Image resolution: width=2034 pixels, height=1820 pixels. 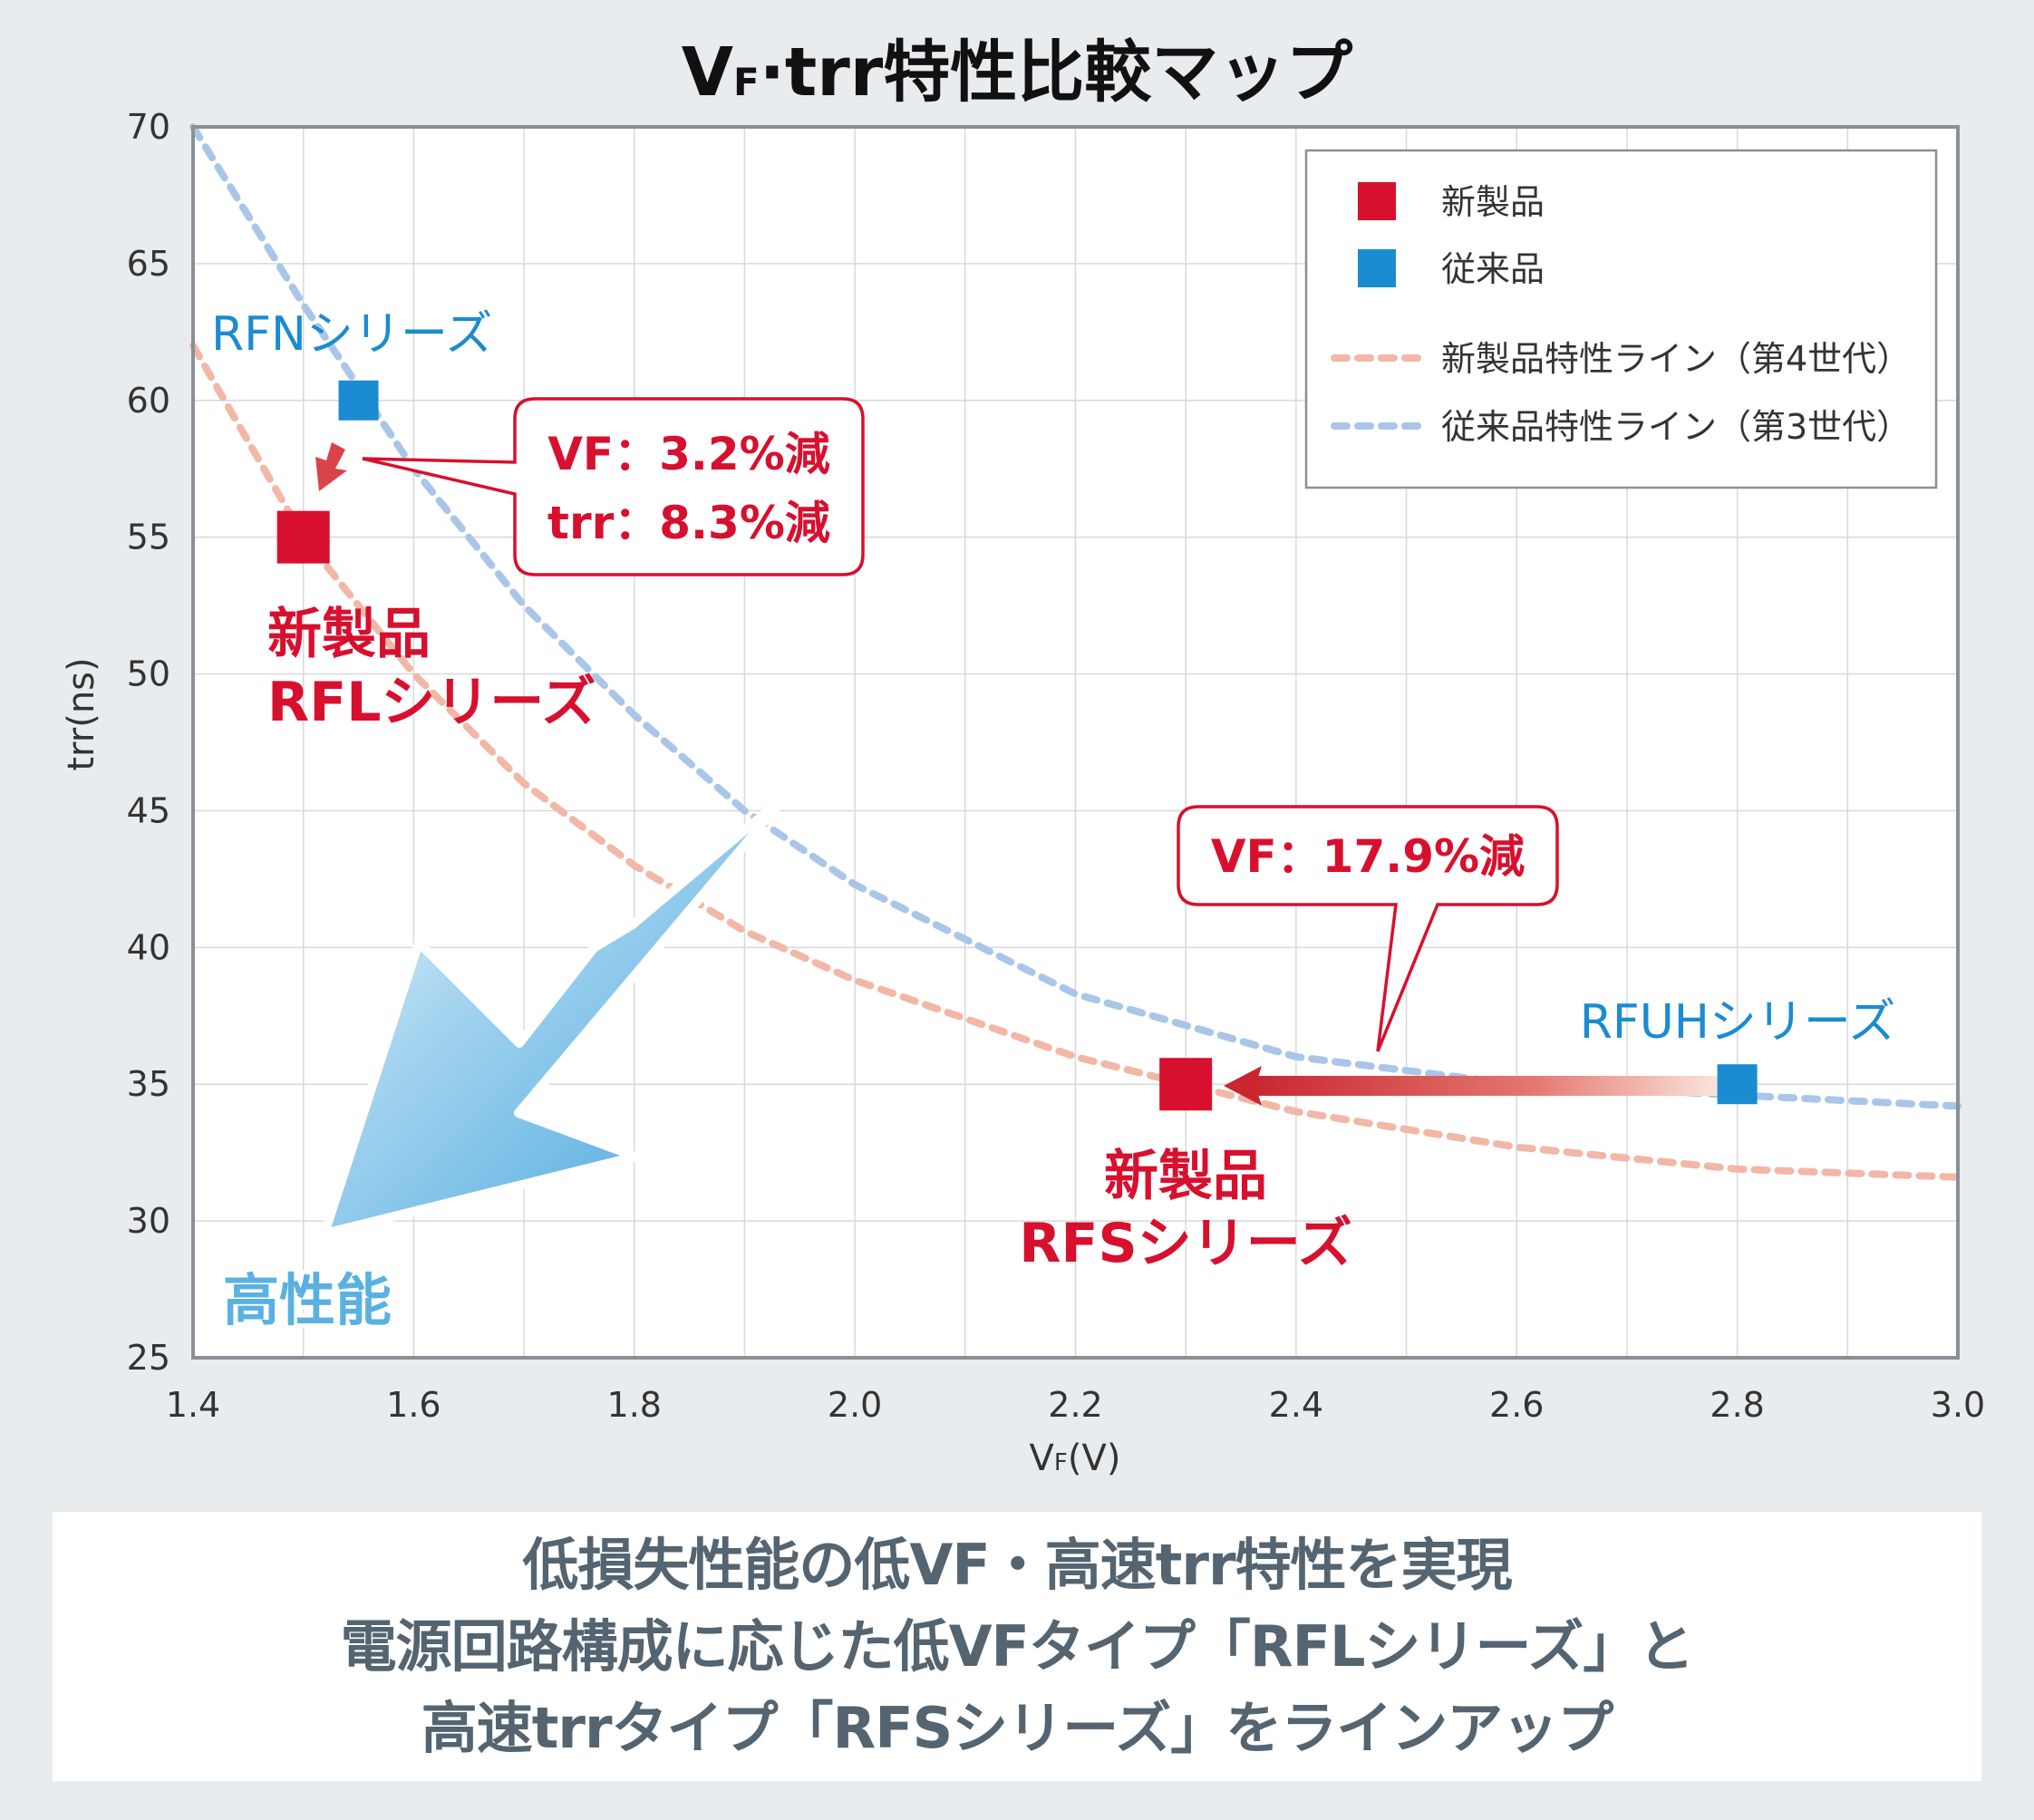 I want to click on legend-label-1: 従来品, so click(x=1493, y=269).